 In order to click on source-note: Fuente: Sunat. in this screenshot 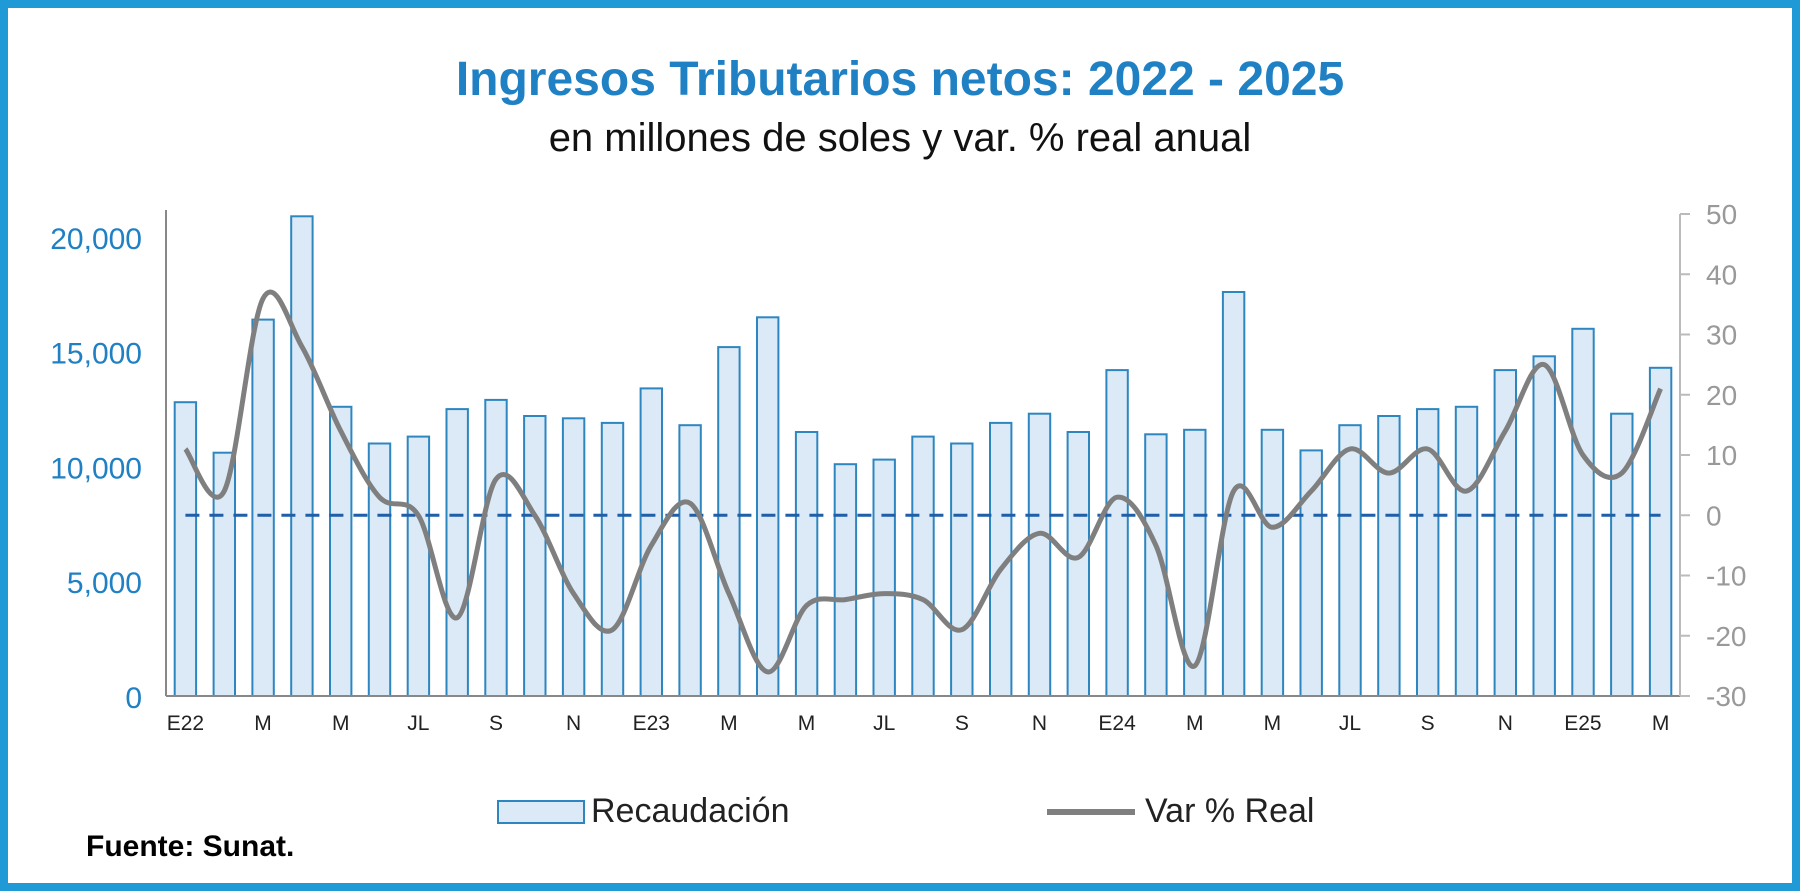, I will do `click(190, 846)`.